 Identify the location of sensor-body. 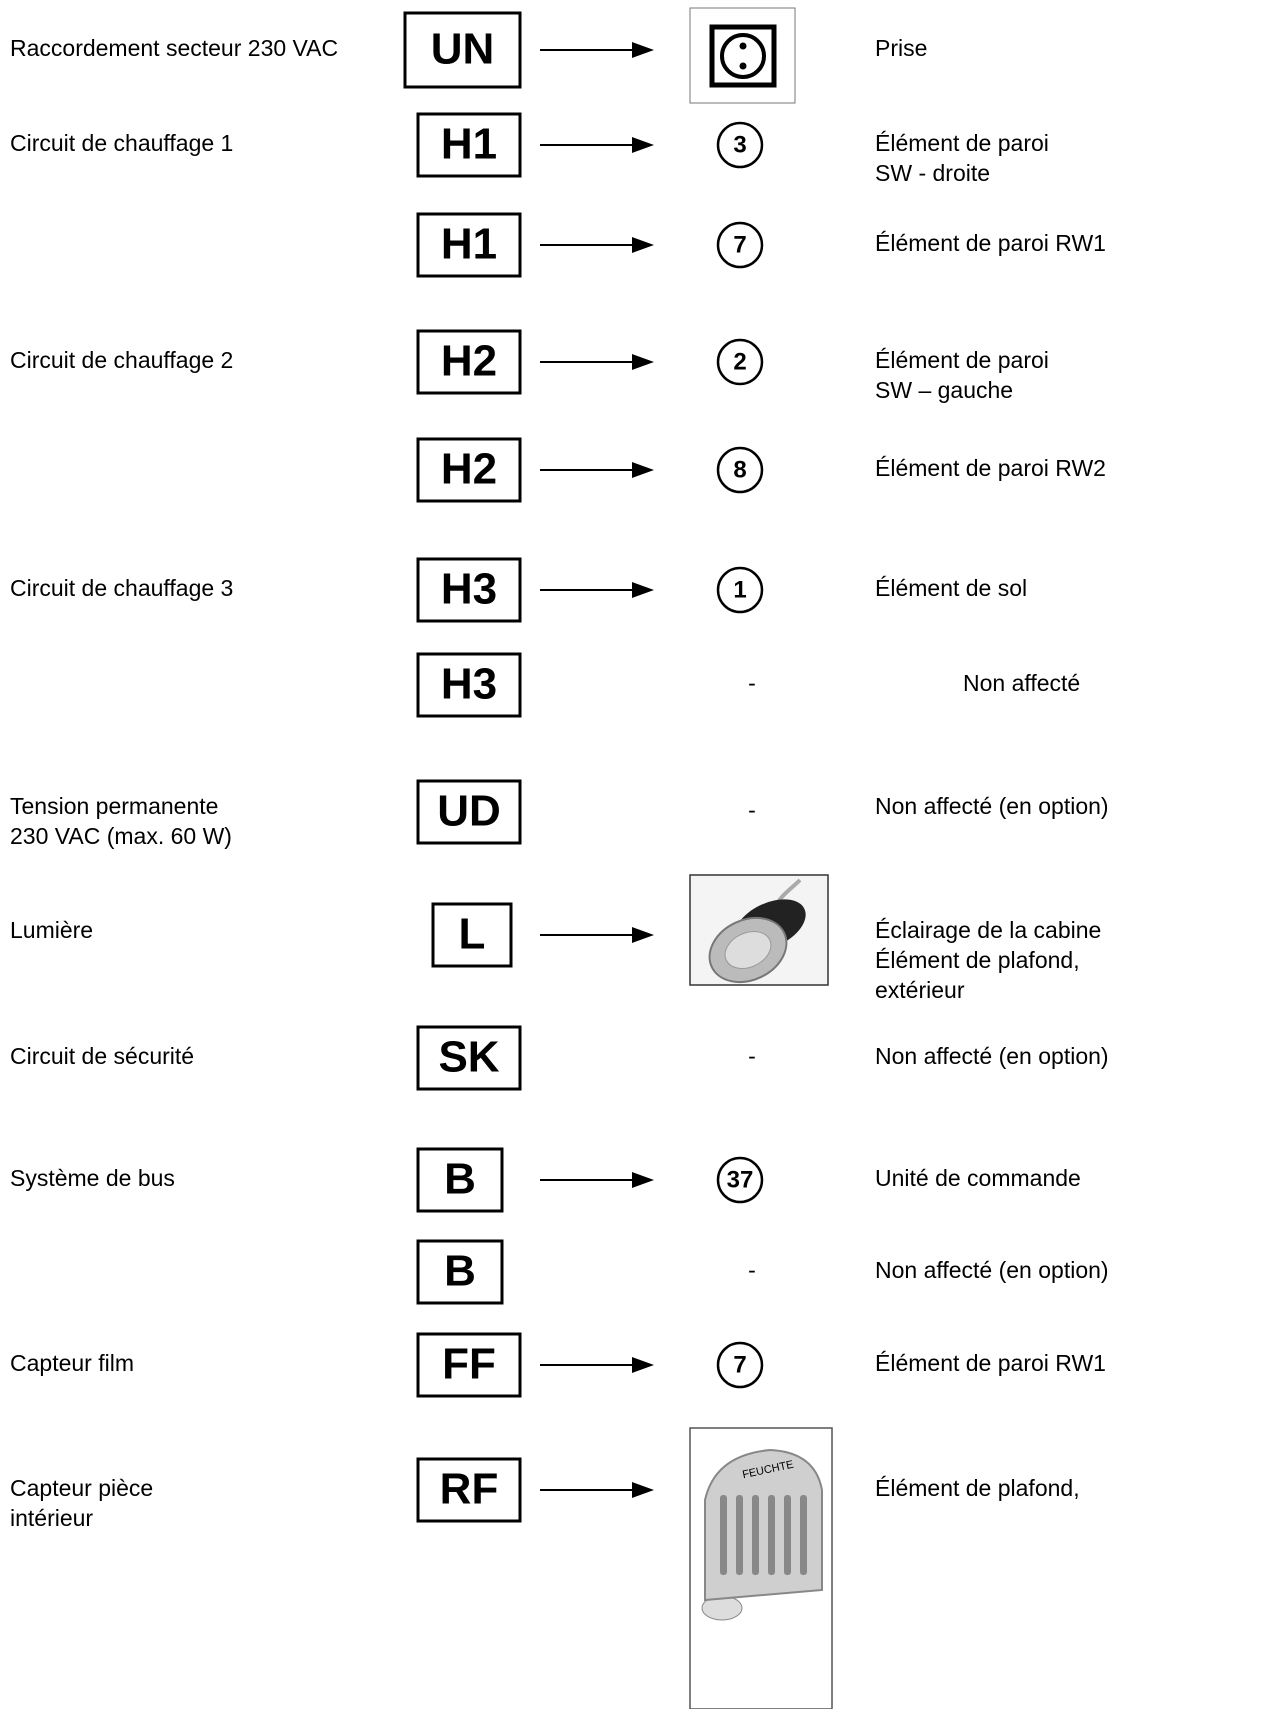
(763, 1525).